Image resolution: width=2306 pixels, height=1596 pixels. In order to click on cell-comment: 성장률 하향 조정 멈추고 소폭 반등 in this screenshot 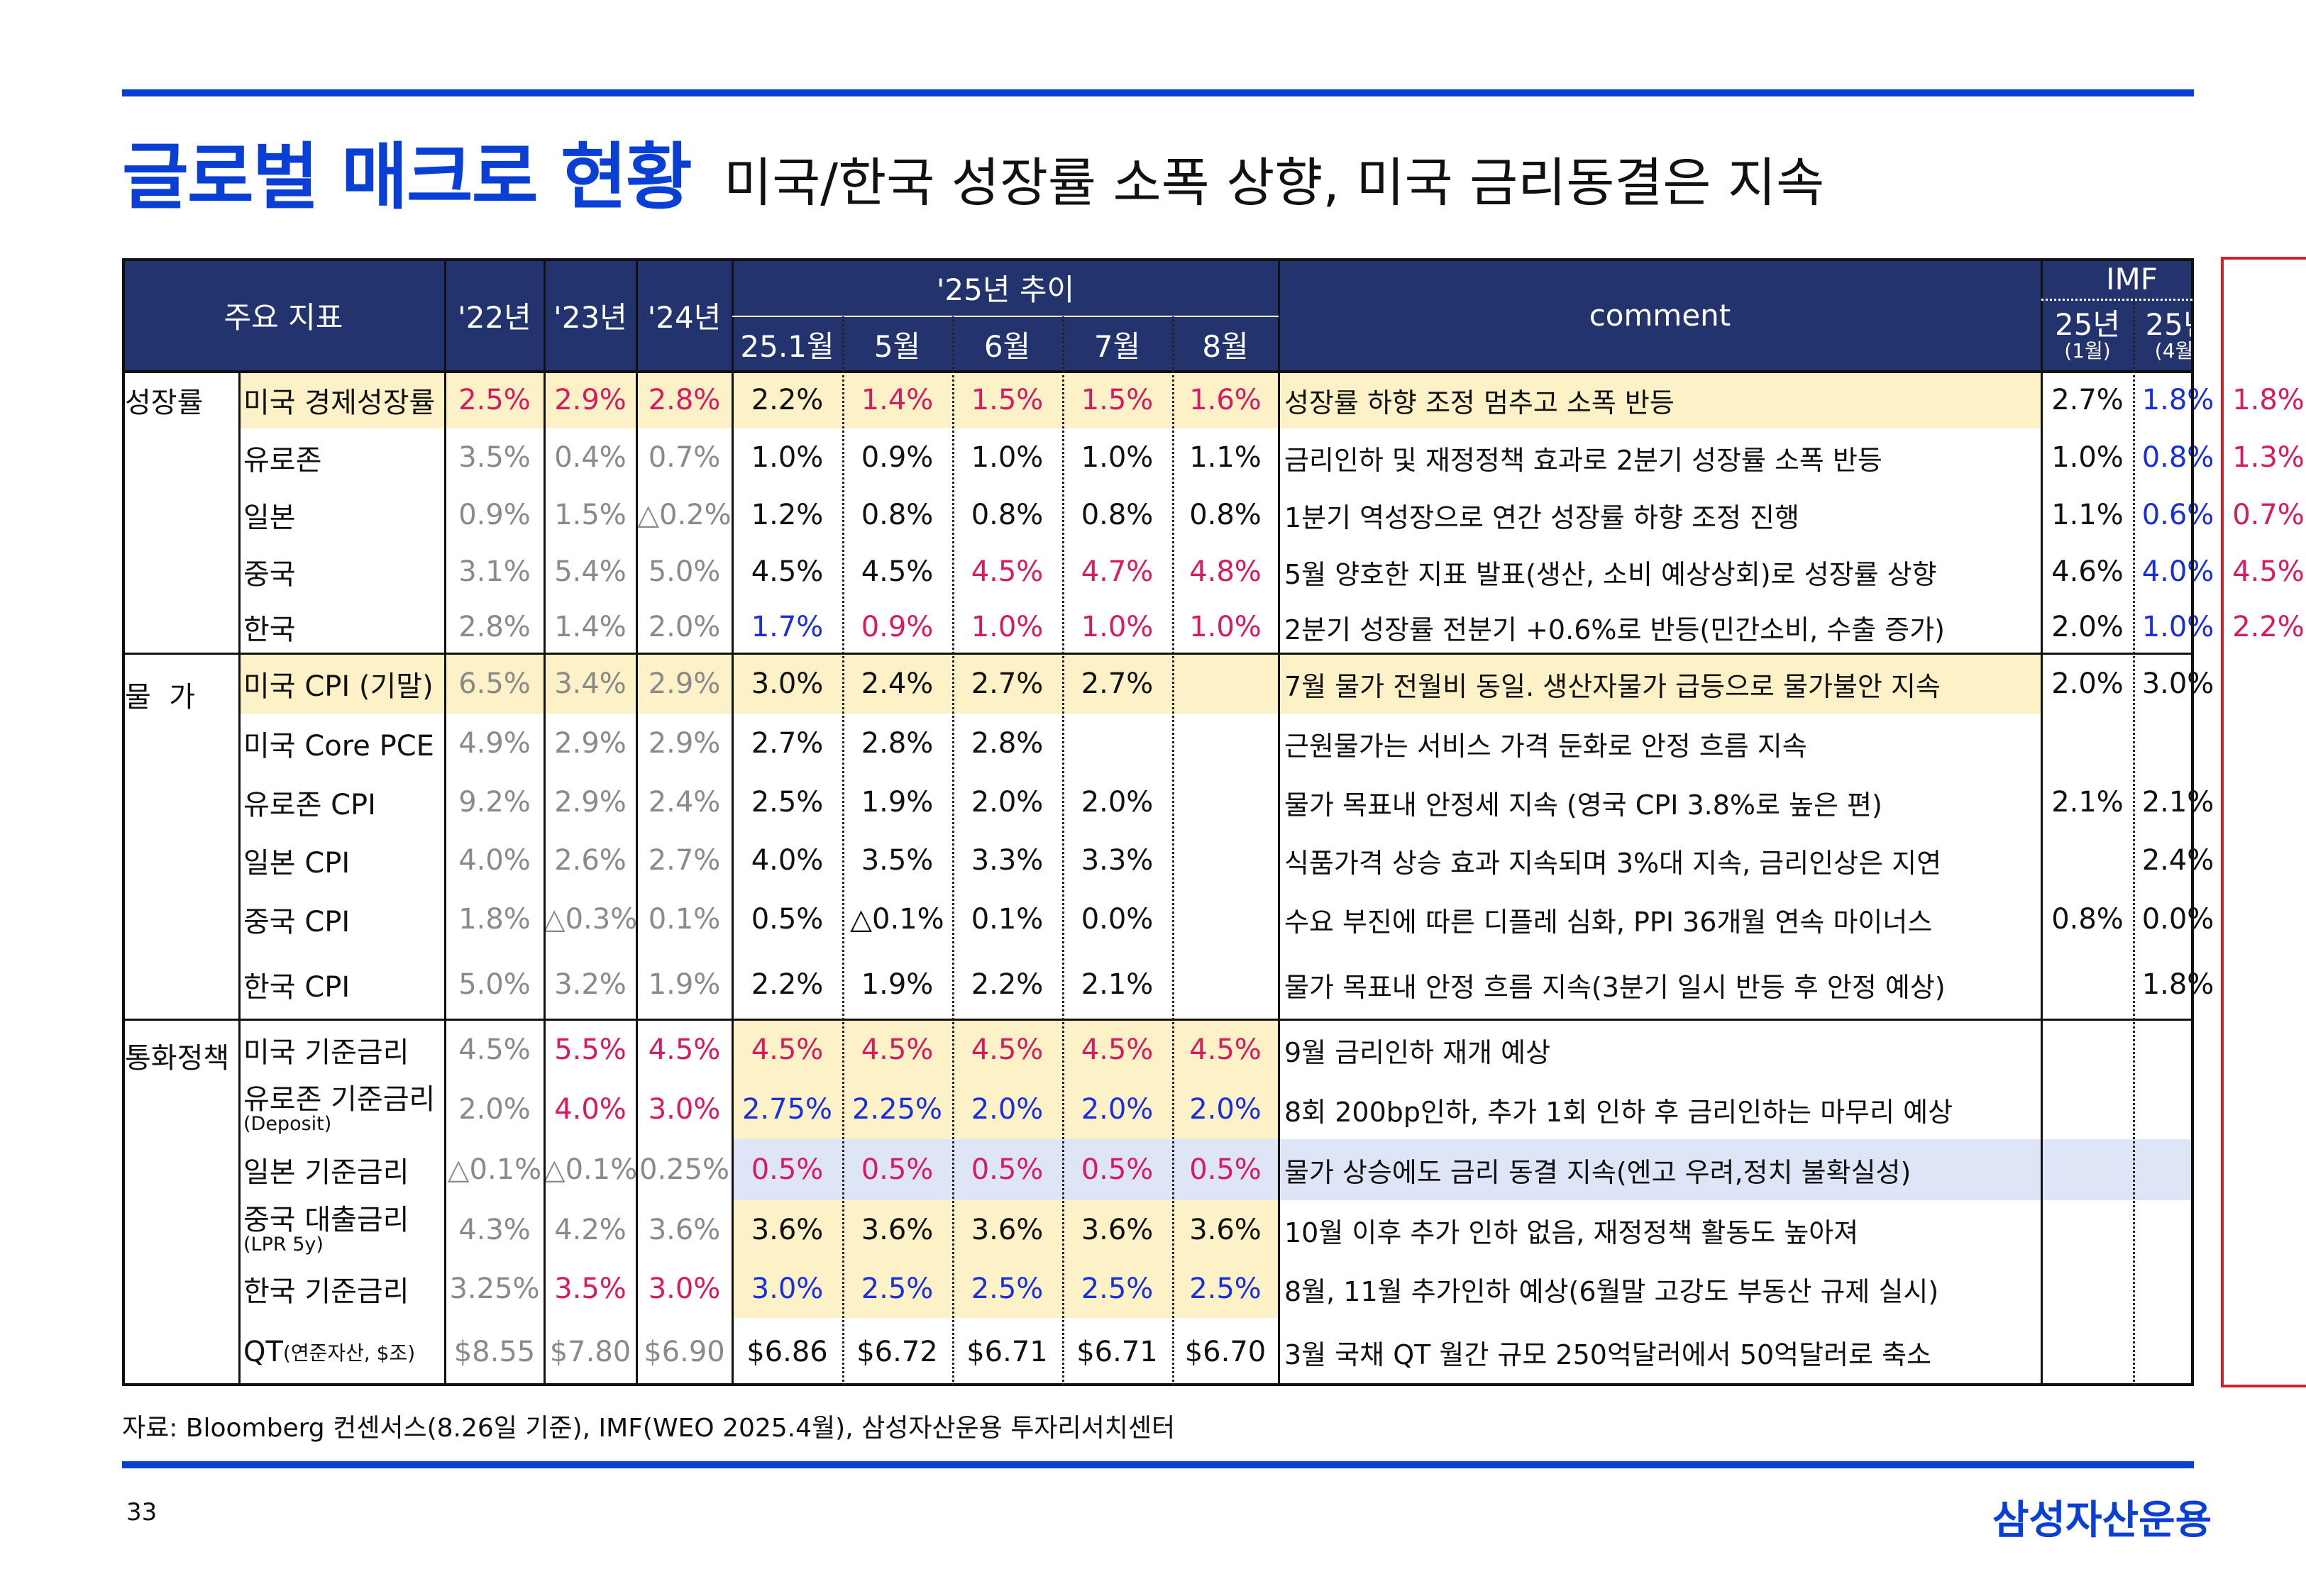, I will do `click(1479, 403)`.